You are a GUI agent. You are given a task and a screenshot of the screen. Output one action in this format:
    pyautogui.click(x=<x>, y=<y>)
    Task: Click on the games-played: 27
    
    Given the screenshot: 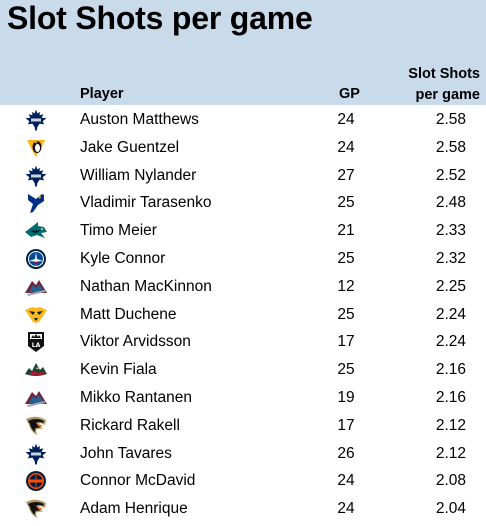 What is the action you would take?
    pyautogui.click(x=346, y=175)
    